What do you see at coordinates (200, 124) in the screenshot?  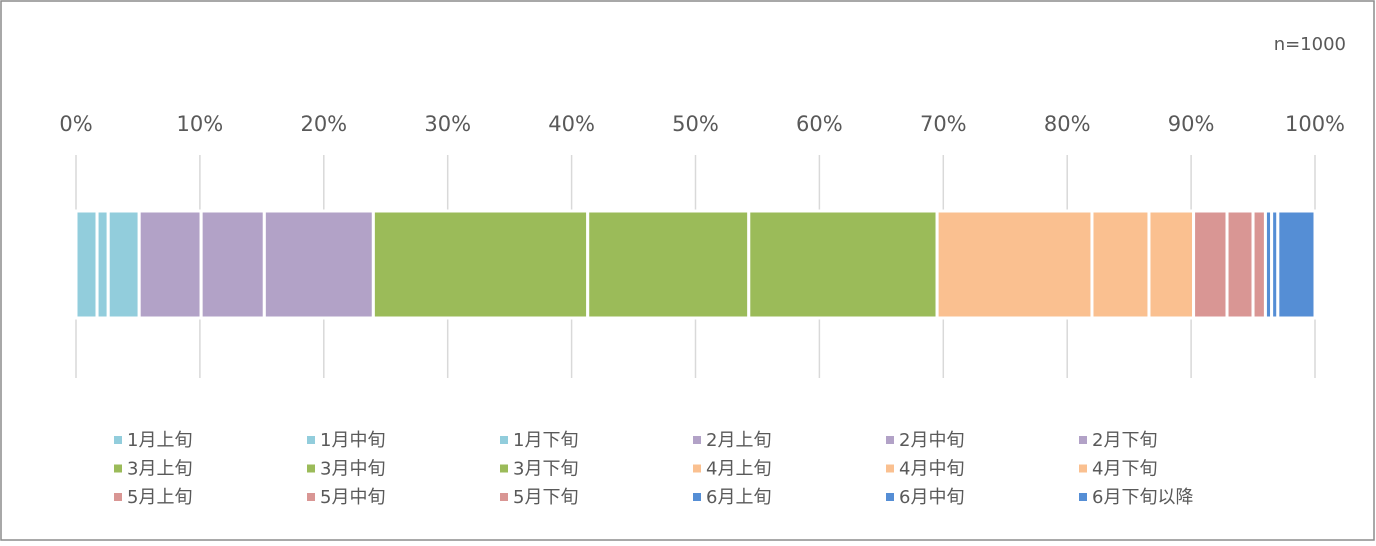 I see `x-tick-label: 10%` at bounding box center [200, 124].